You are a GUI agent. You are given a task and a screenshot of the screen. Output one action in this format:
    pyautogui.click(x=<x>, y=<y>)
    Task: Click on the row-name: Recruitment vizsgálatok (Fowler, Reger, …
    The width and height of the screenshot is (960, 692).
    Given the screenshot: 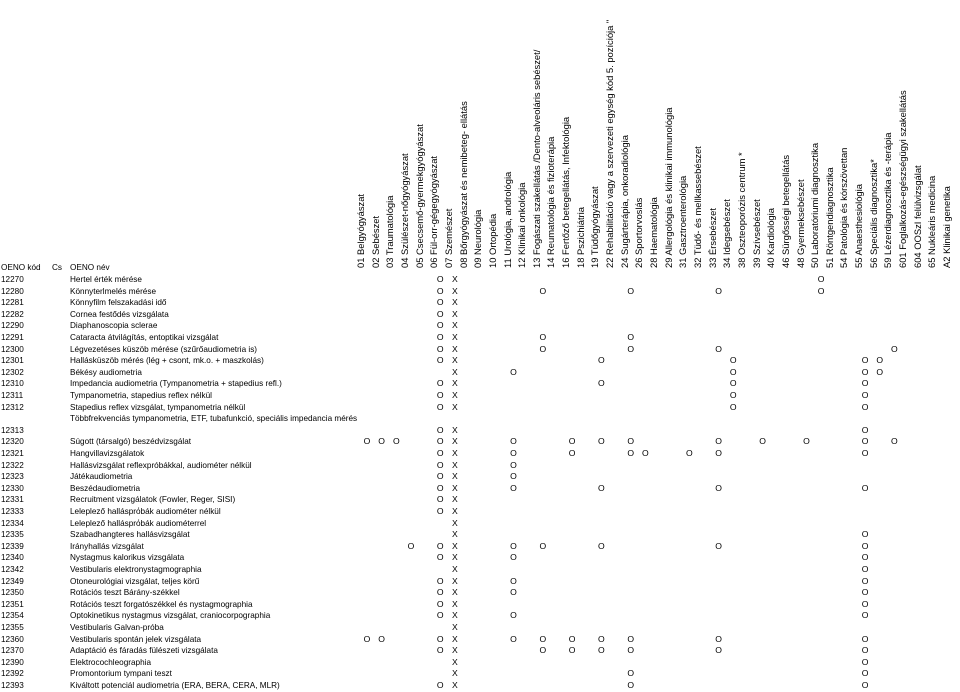 What is the action you would take?
    pyautogui.click(x=153, y=500)
    